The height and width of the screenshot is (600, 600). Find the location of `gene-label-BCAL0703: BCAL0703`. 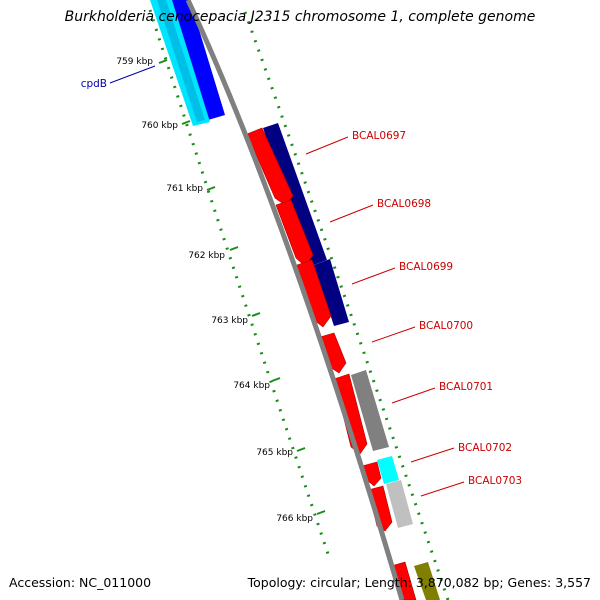

gene-label-BCAL0703: BCAL0703 is located at coordinates (495, 481).